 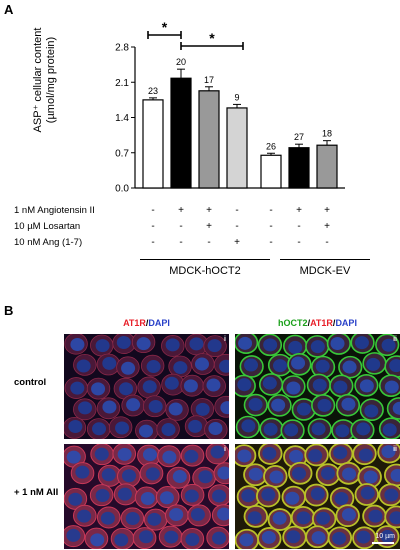 What do you see at coordinates (236, 97) in the screenshot?
I see `n-label: 9` at bounding box center [236, 97].